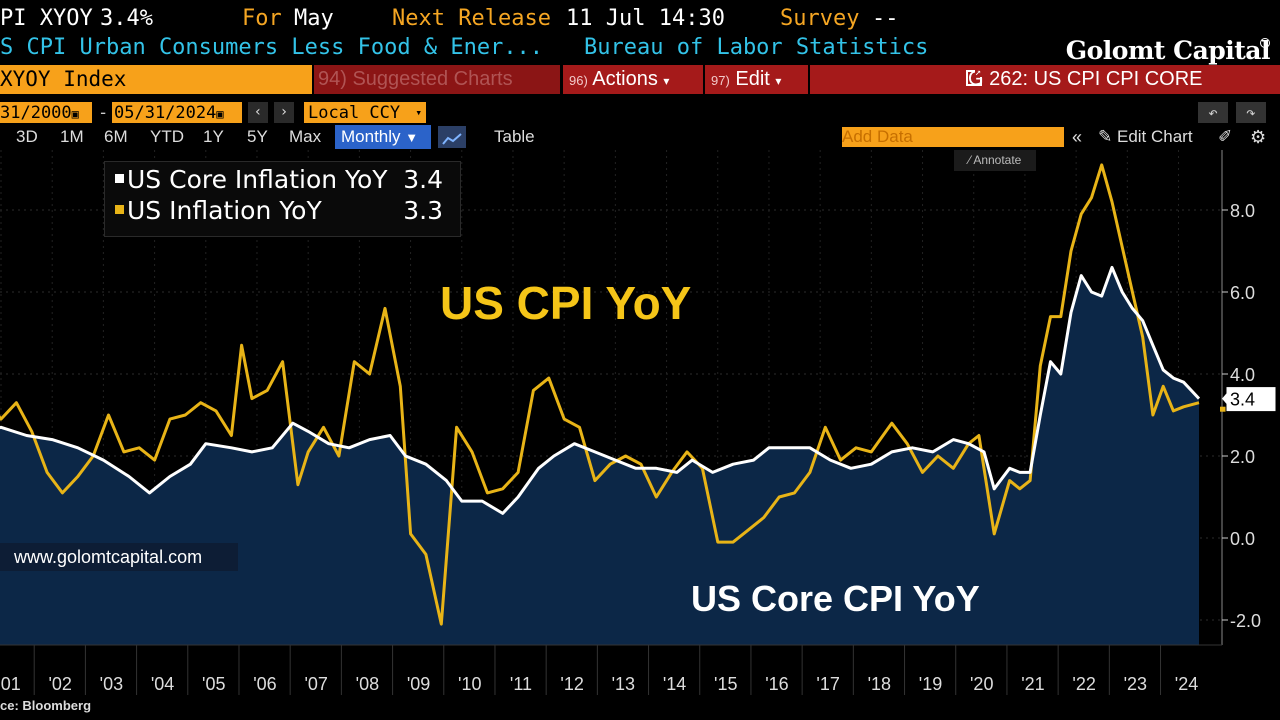 The image size is (1280, 720). Describe the element at coordinates (756, 79) in the screenshot. I see `edit-menu: 97) Edit ▾` at that location.